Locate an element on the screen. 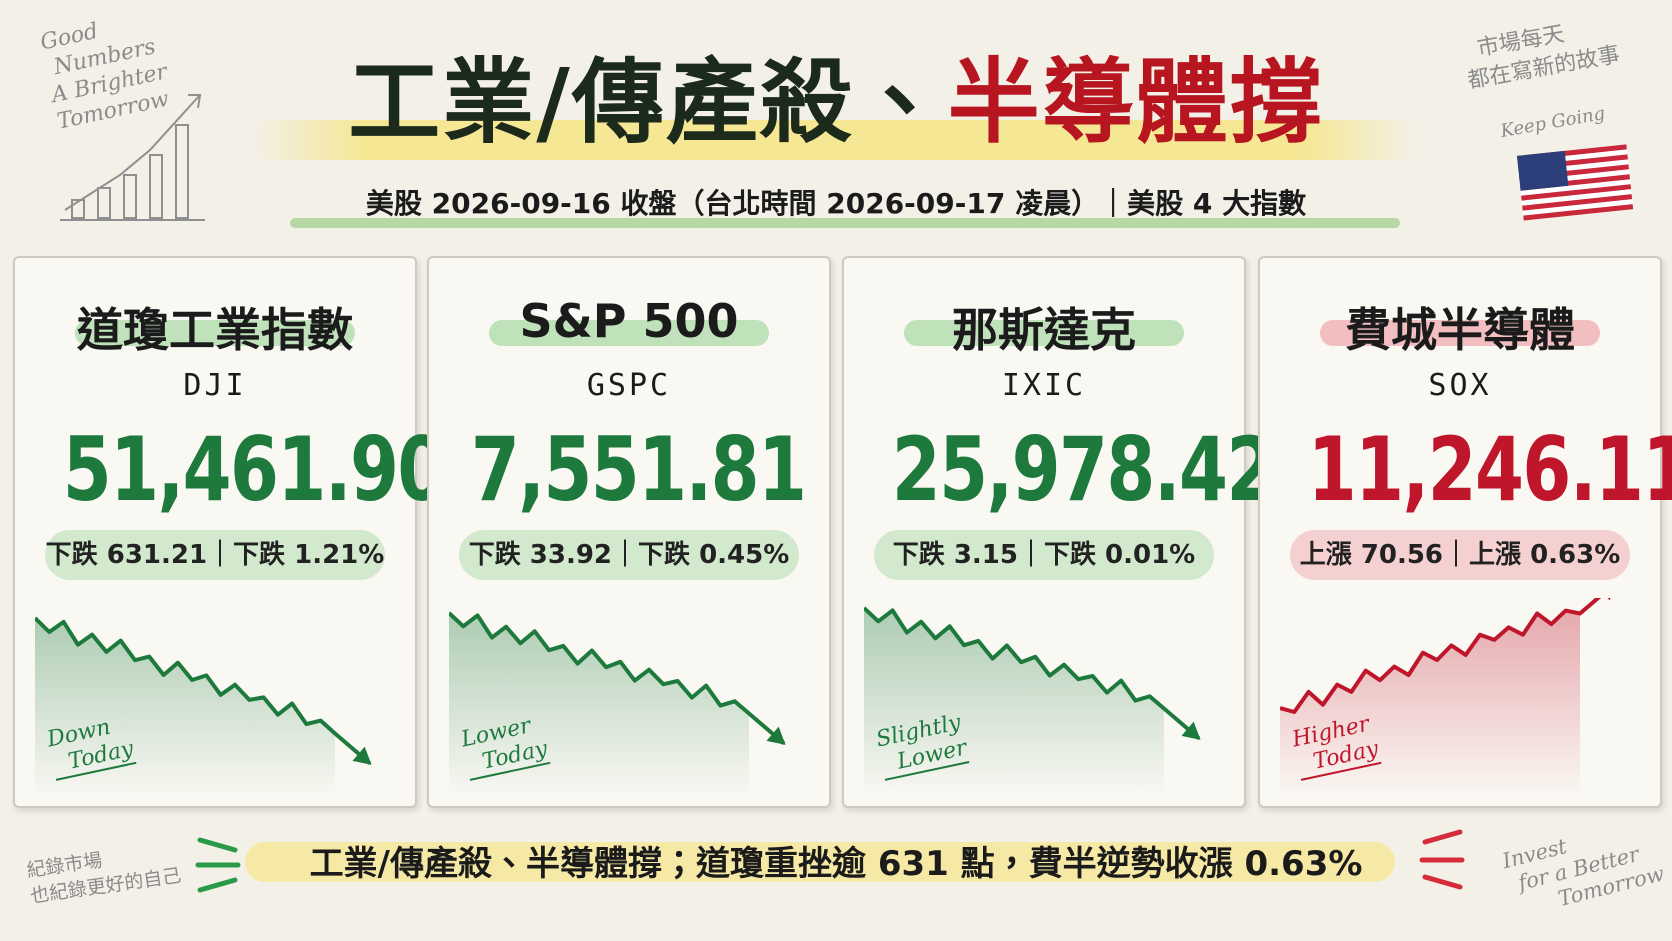  change-pill: 下跌 33.92｜下跌 0.45% is located at coordinates (629, 555).